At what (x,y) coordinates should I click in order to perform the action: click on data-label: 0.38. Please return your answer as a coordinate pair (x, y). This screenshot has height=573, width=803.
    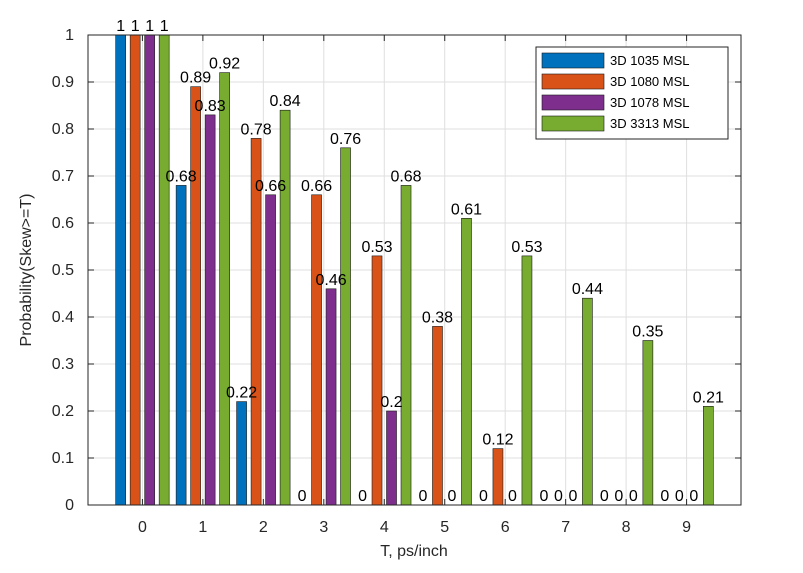
    Looking at the image, I should click on (437, 317).